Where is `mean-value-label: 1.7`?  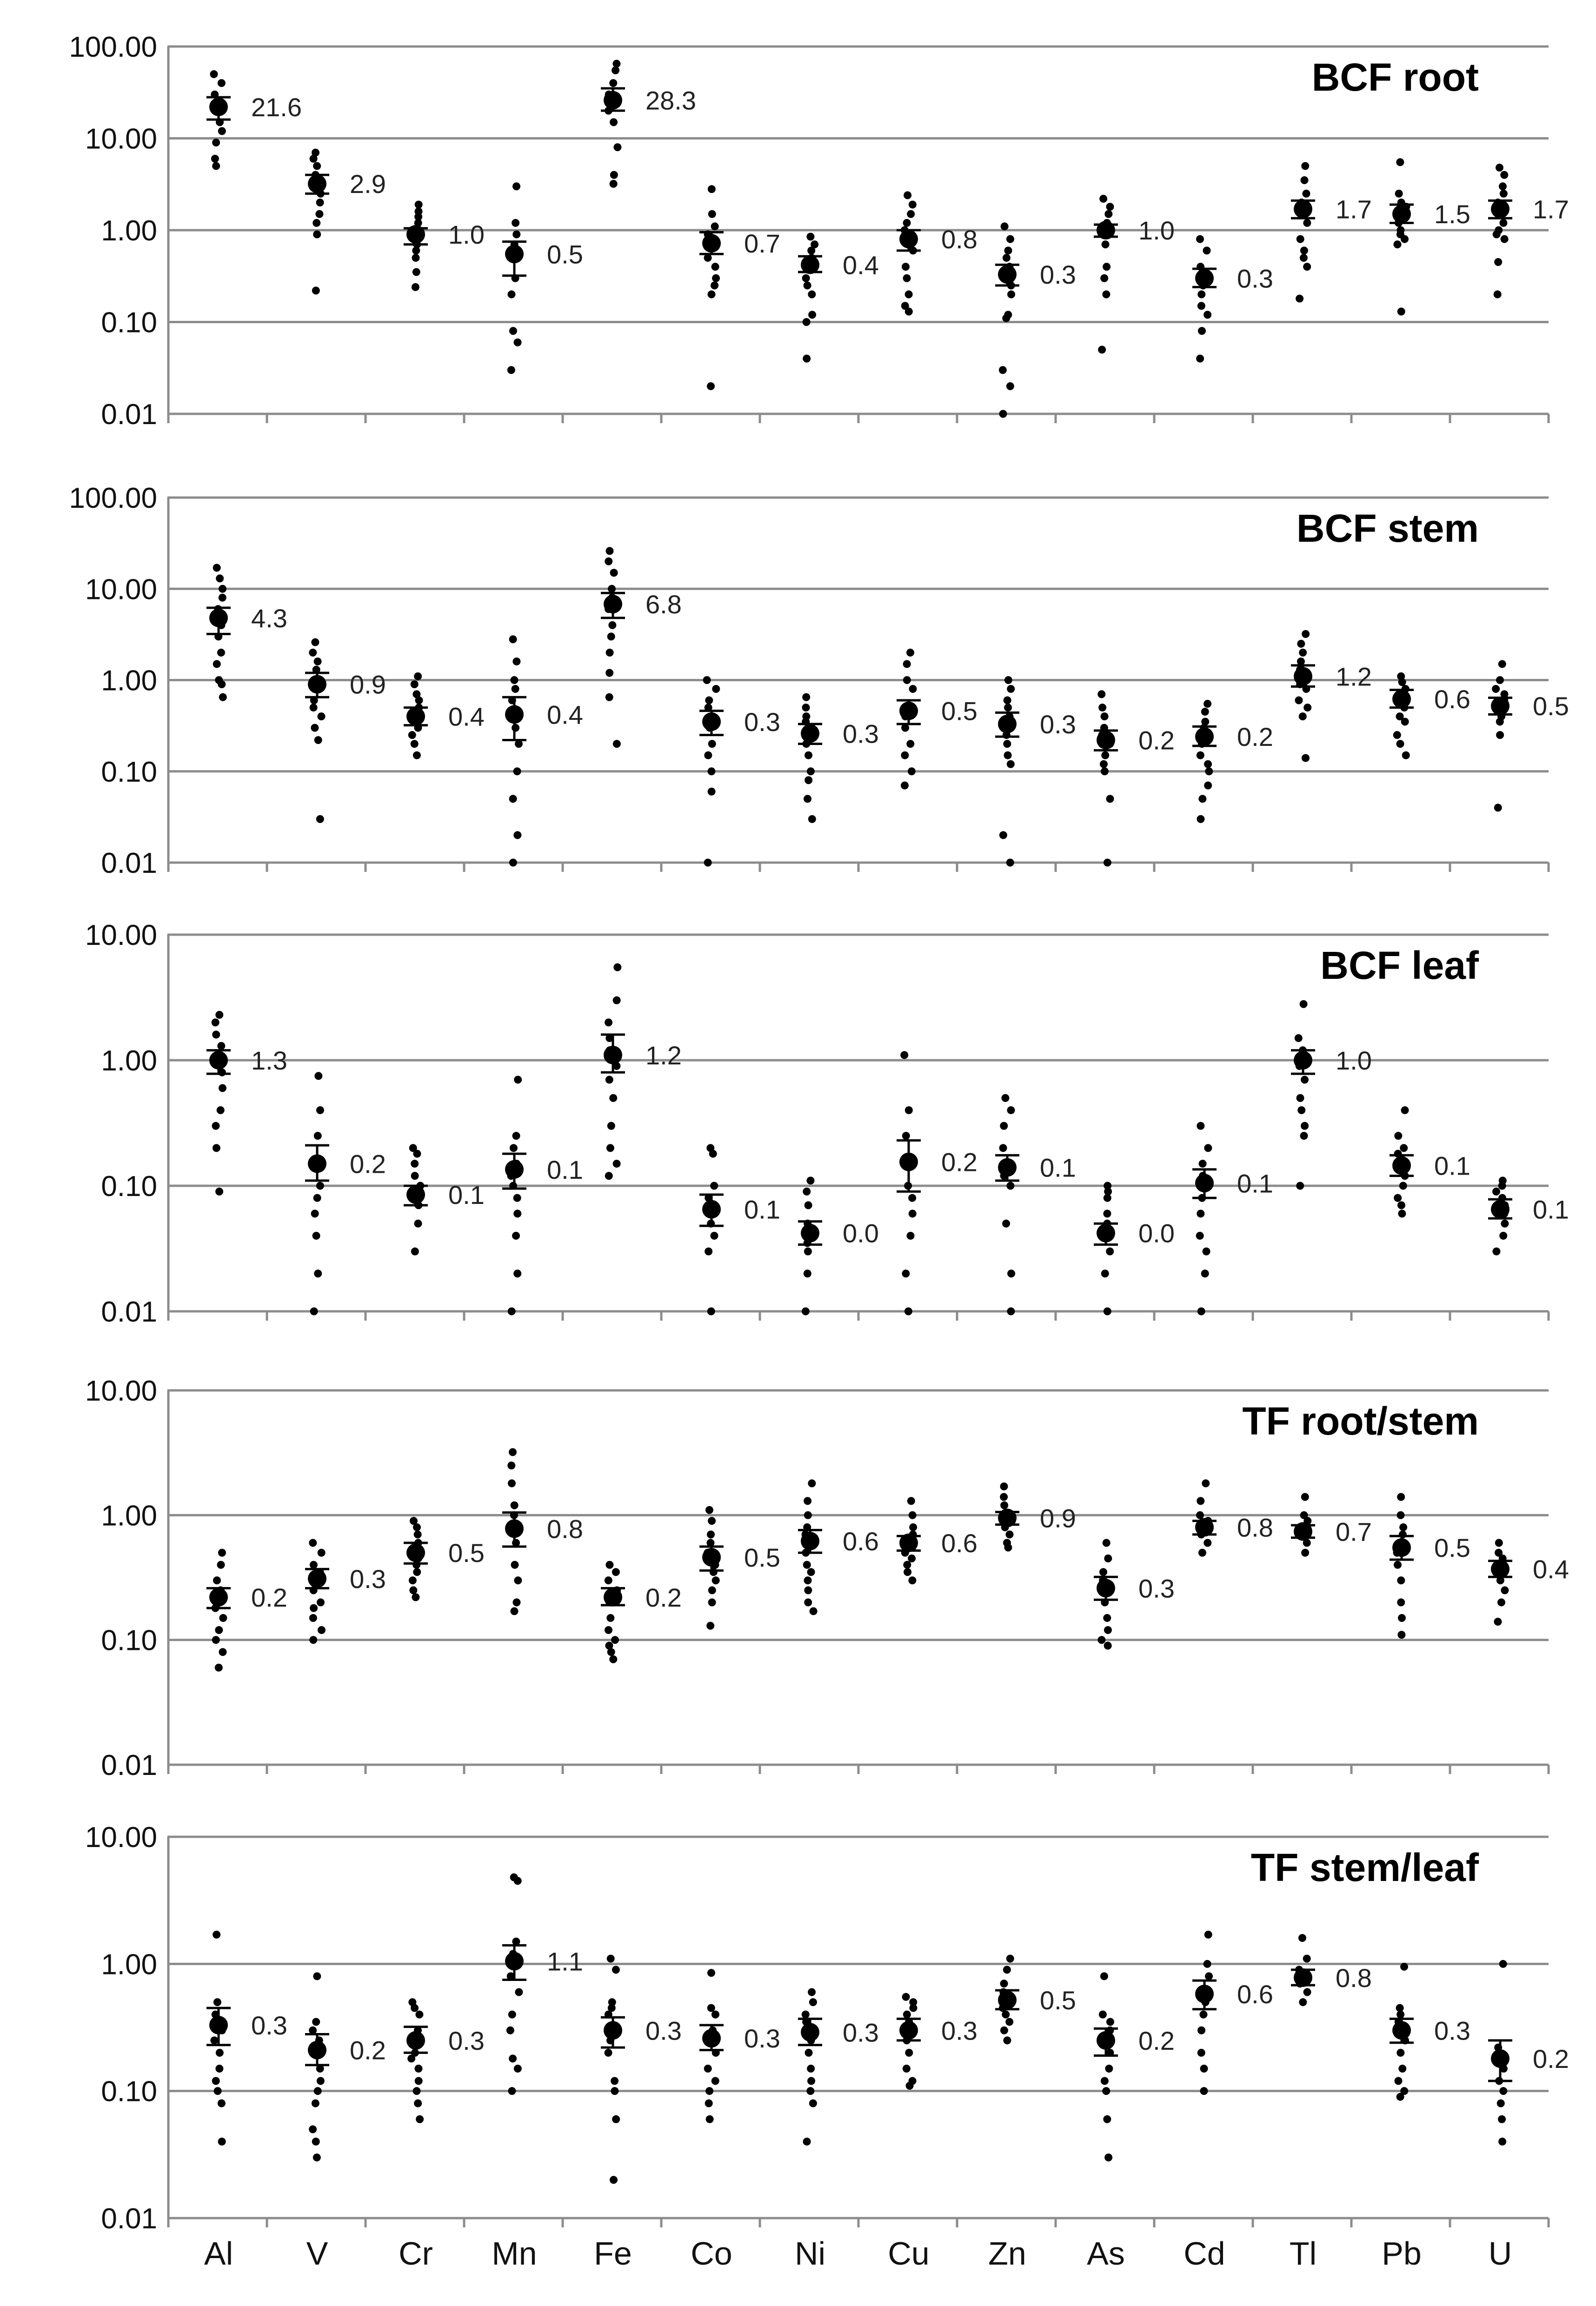
mean-value-label: 1.7 is located at coordinates (1354, 209).